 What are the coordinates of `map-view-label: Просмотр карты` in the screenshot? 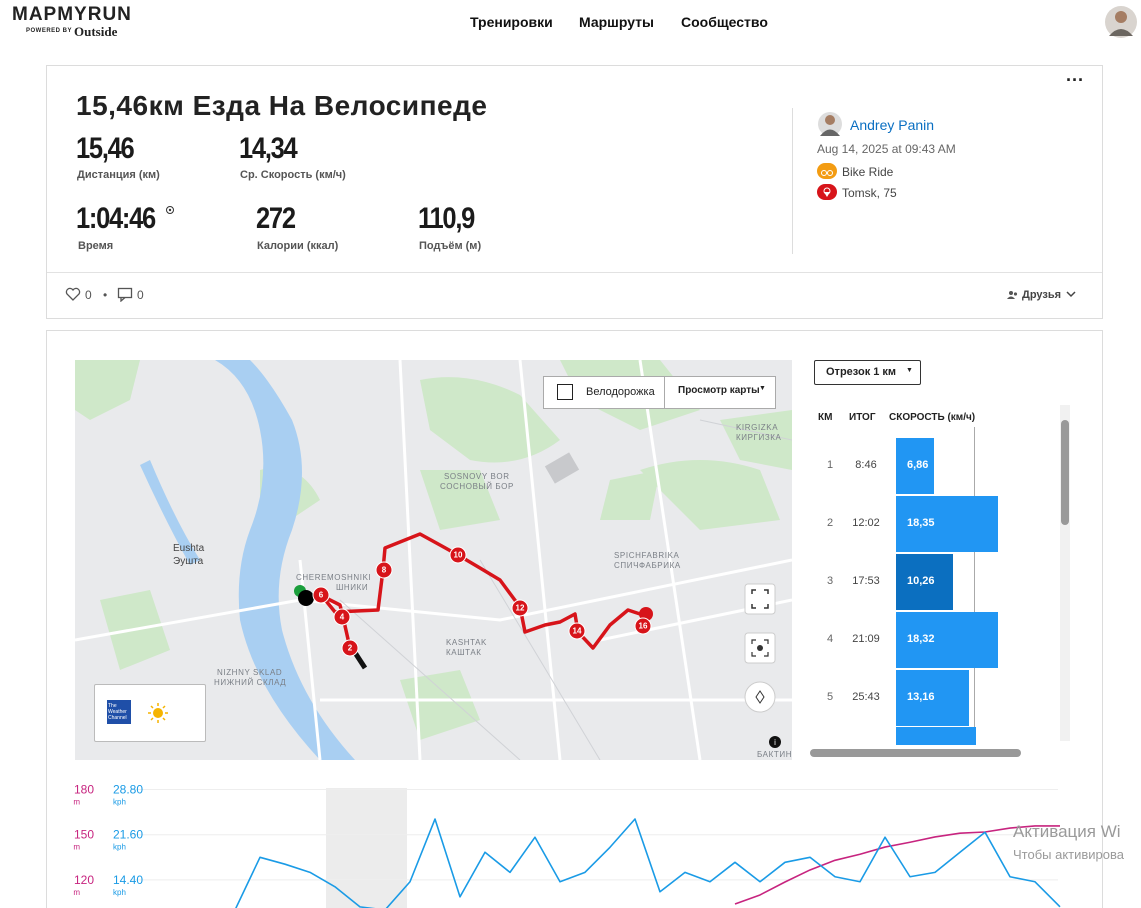 It's located at (719, 390).